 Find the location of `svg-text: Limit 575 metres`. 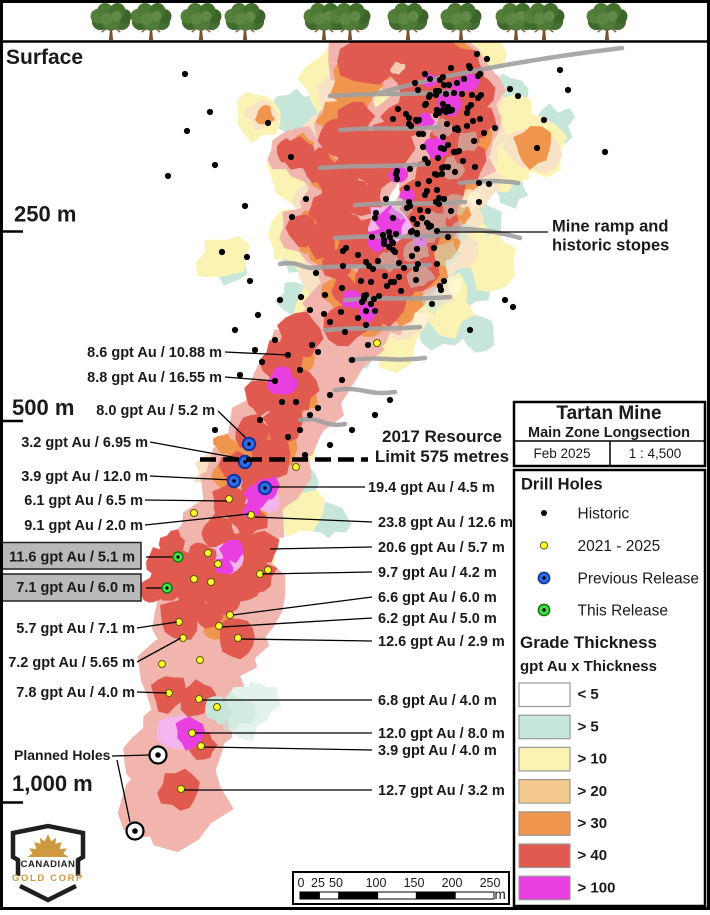

svg-text: Limit 575 metres is located at coordinates (442, 456).